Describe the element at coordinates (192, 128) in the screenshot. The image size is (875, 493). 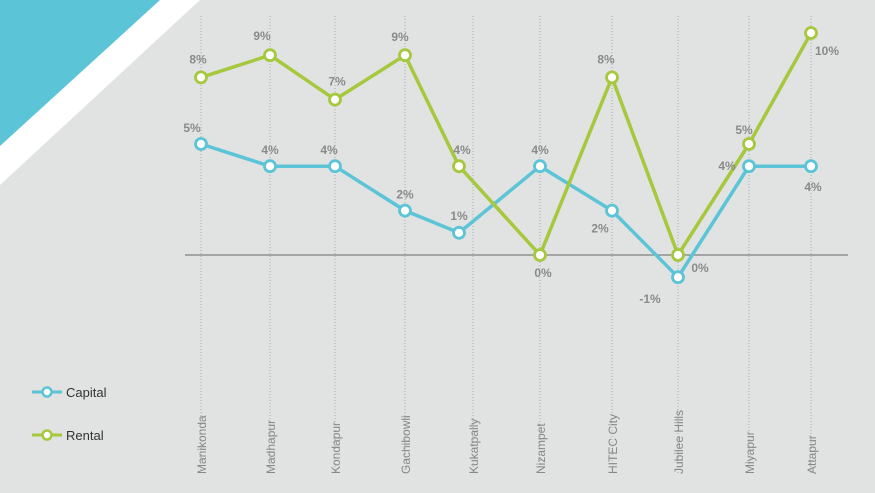
I see `data-label-capital-0: 5%` at that location.